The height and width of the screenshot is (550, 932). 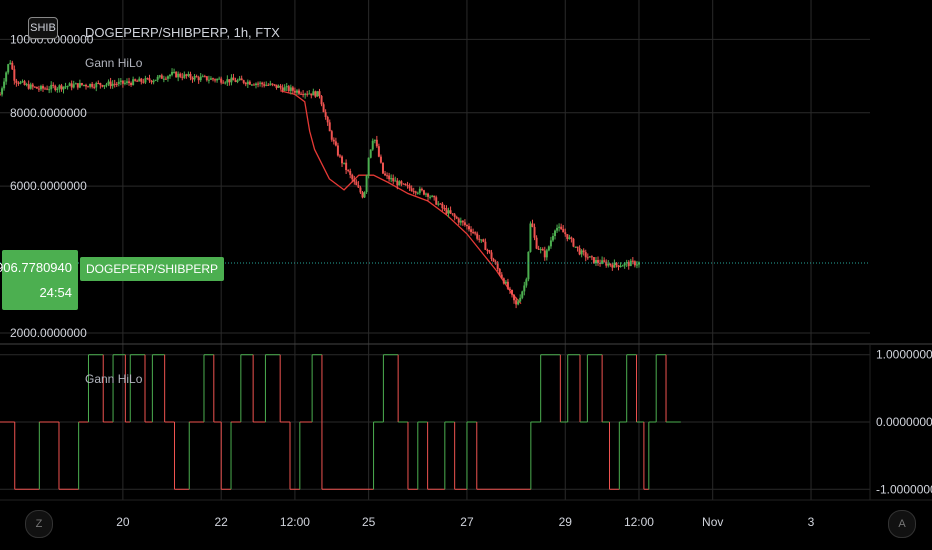 What do you see at coordinates (904, 355) in the screenshot?
I see `indicator-tick-label: 1.0000000` at bounding box center [904, 355].